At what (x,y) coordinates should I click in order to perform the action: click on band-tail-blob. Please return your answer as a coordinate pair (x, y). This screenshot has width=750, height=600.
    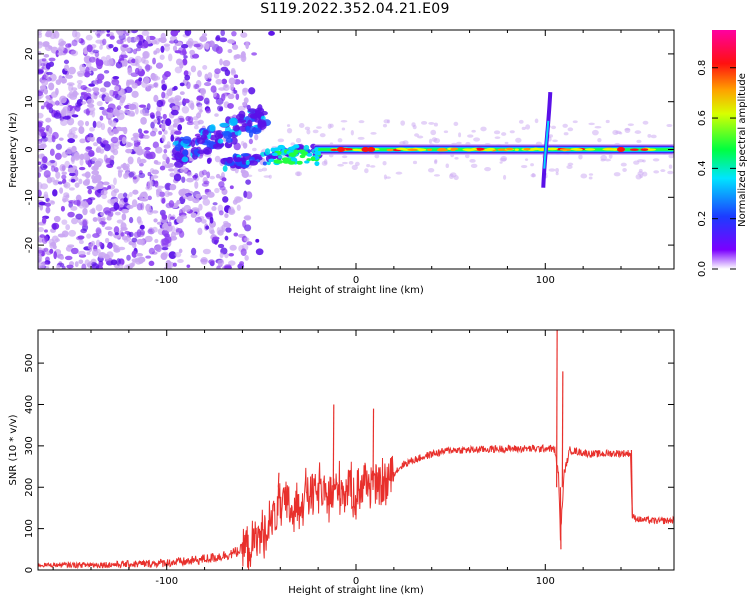
    Looking at the image, I should click on (296, 146).